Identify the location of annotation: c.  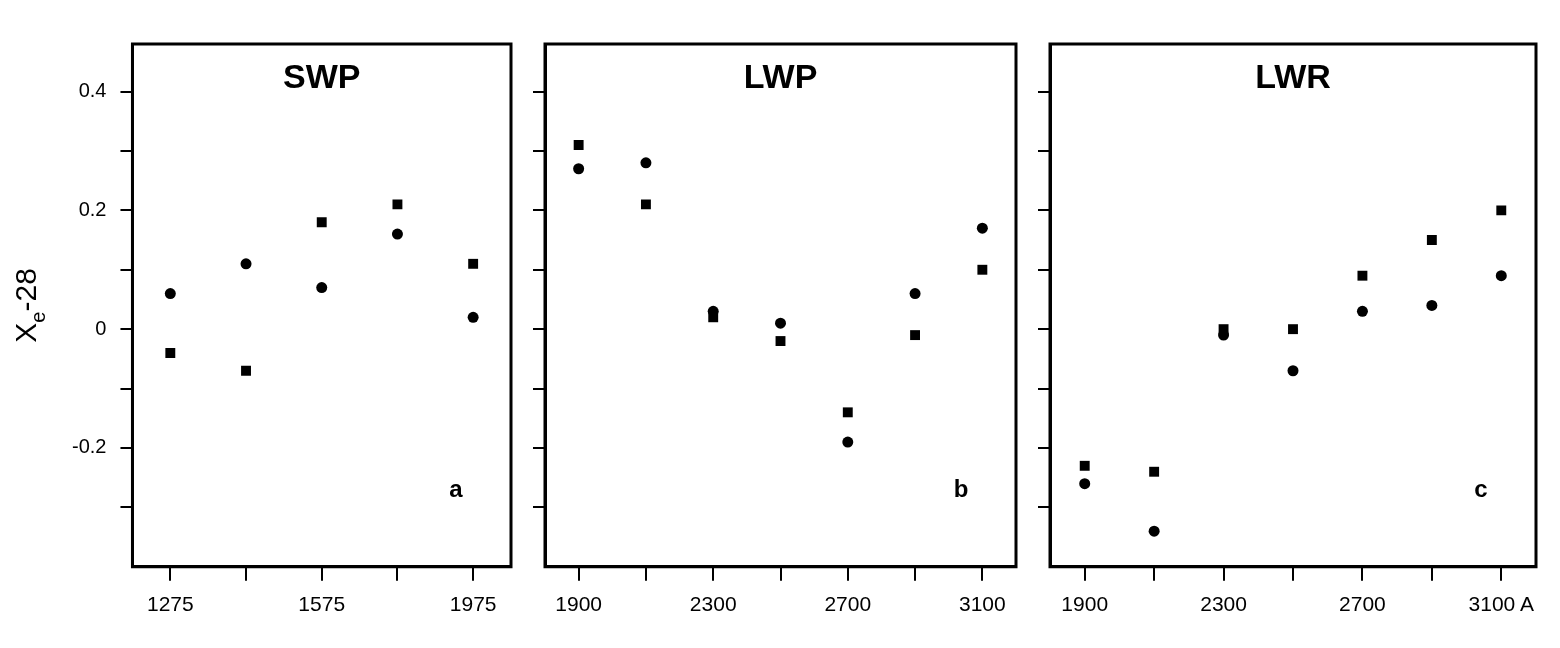
(1481, 488).